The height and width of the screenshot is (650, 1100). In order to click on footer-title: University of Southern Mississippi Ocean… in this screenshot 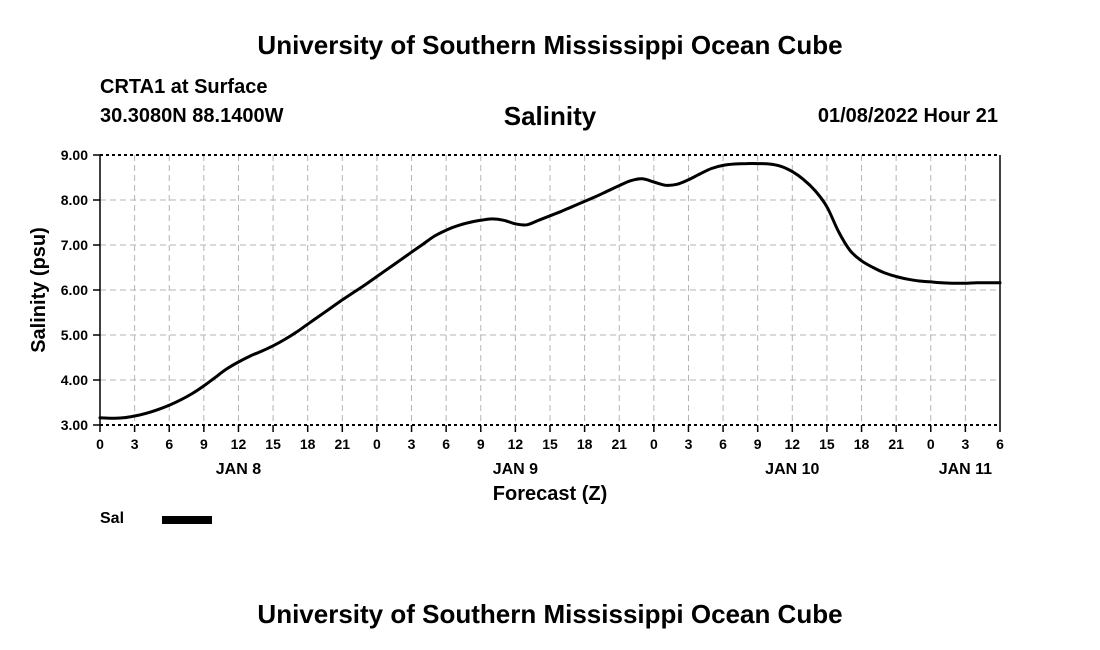, I will do `click(550, 614)`.